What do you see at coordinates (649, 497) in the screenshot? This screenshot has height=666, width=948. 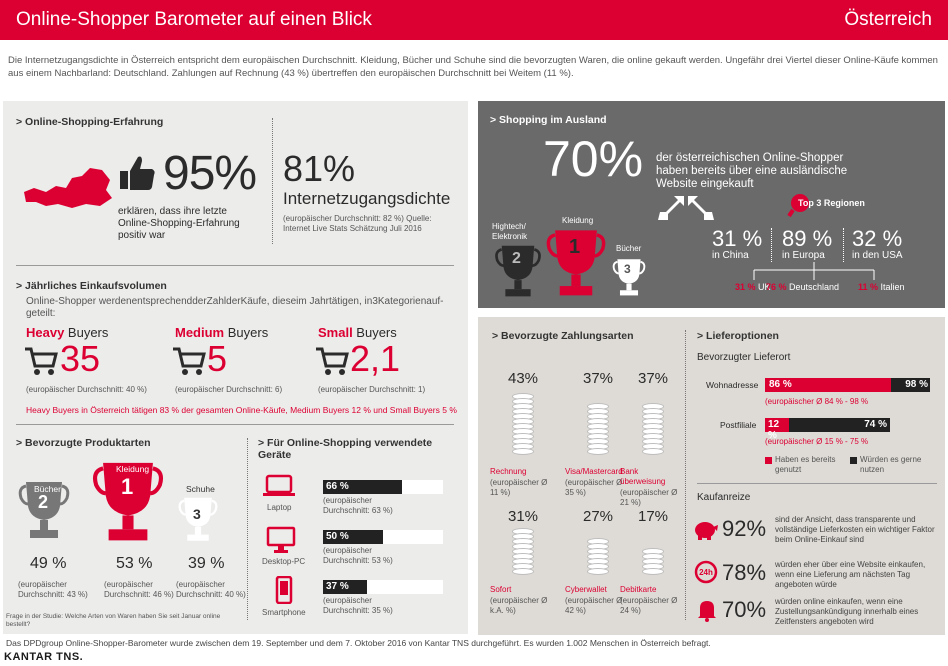 I see `payment-note: (europäischer Ø 21 %)` at bounding box center [649, 497].